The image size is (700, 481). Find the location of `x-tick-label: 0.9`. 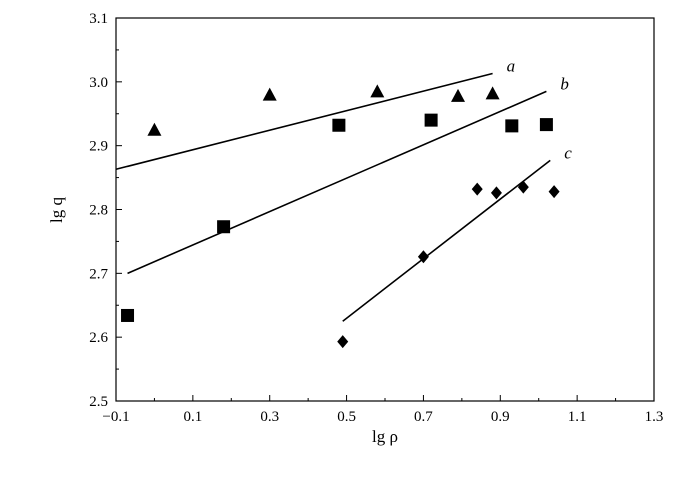

x-tick-label: 0.9 is located at coordinates (500, 417).